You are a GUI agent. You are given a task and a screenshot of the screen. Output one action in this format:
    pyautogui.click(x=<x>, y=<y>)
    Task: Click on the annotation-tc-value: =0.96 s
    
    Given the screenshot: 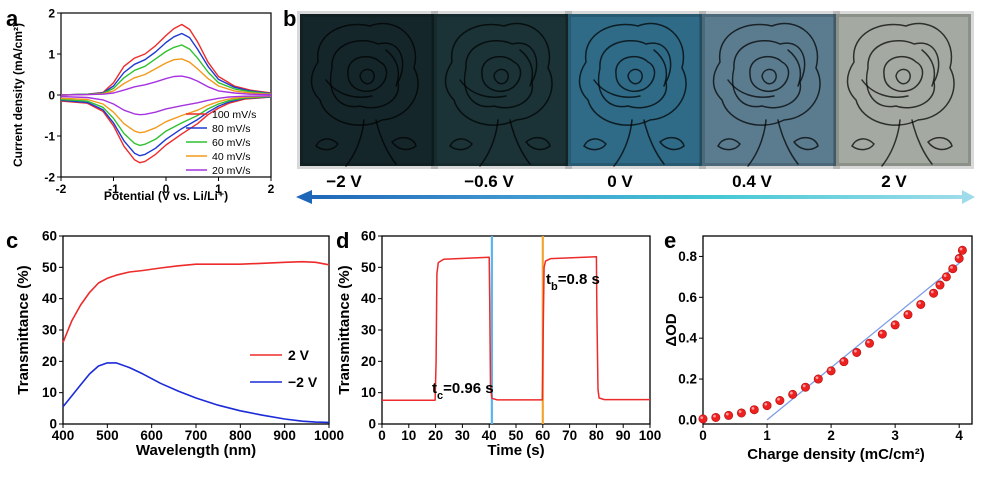 What is the action you would take?
    pyautogui.click(x=468, y=388)
    